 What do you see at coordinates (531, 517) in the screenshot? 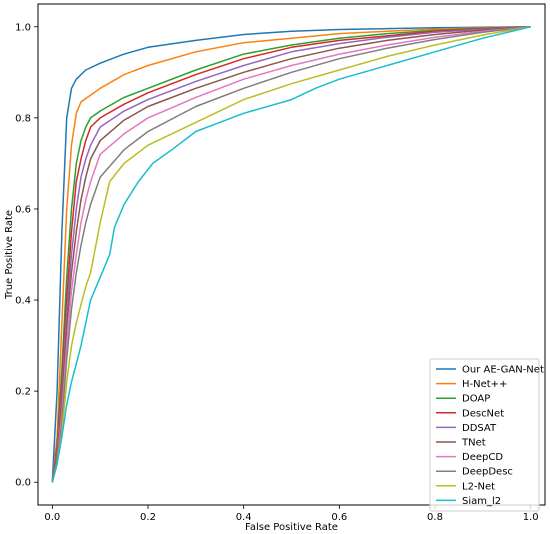
I see `x-tick-label: 1.0` at bounding box center [531, 517].